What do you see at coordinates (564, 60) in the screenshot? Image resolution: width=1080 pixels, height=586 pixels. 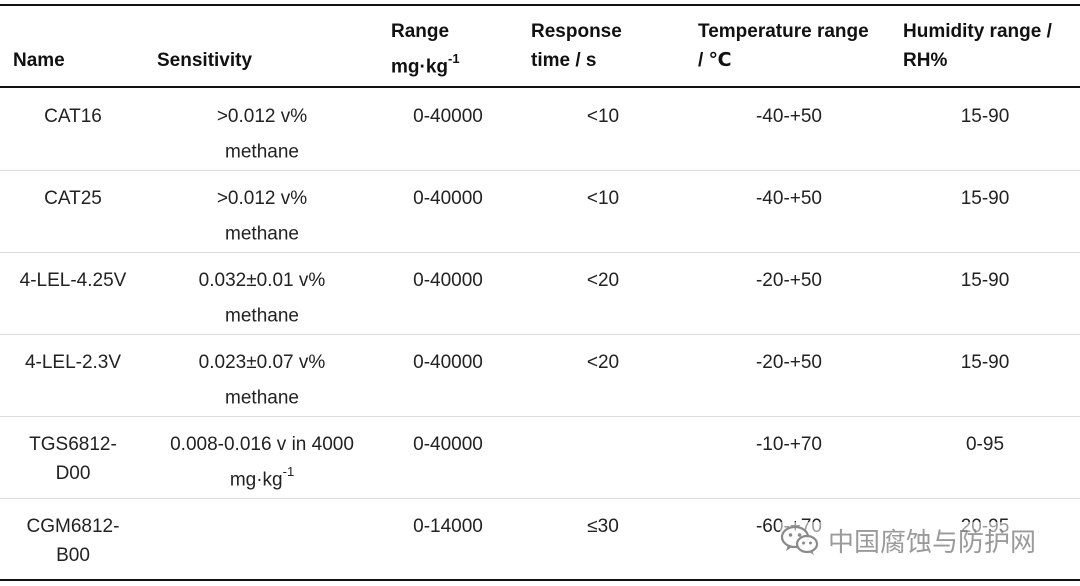 I see `header-response-line2: time / s` at bounding box center [564, 60].